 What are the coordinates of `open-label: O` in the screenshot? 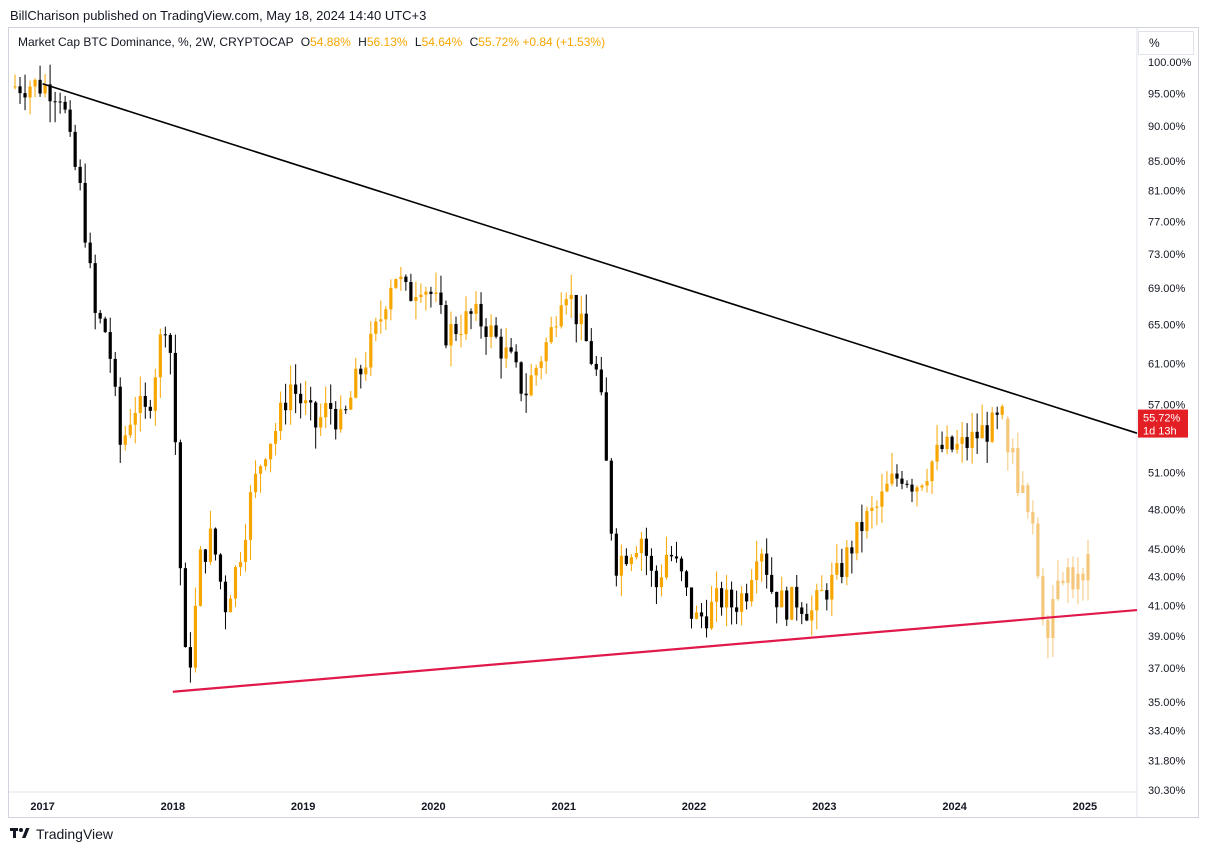 It's located at (305, 42).